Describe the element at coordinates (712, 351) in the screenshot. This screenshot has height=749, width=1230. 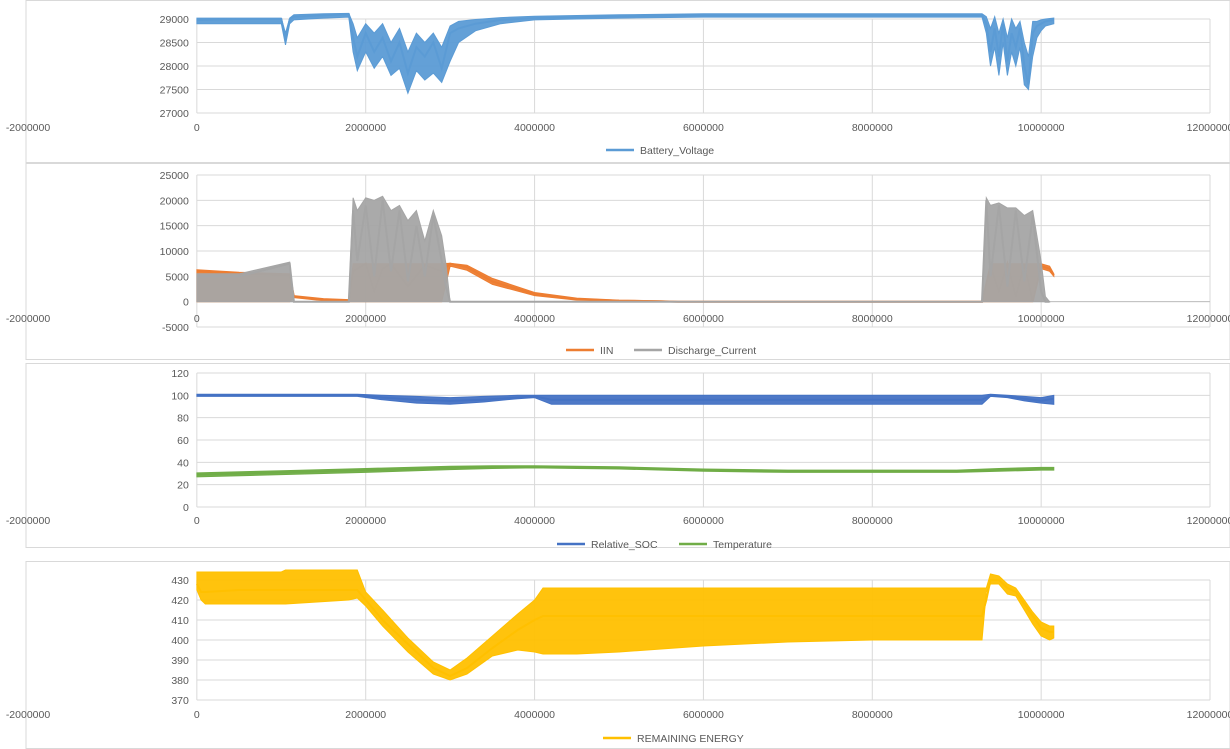
I see `legend-label: Discharge_Current` at that location.